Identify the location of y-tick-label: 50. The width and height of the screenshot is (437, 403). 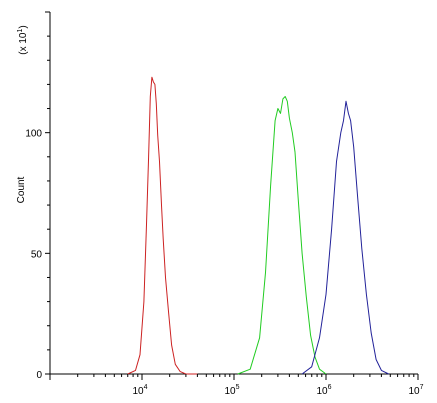
(37, 254).